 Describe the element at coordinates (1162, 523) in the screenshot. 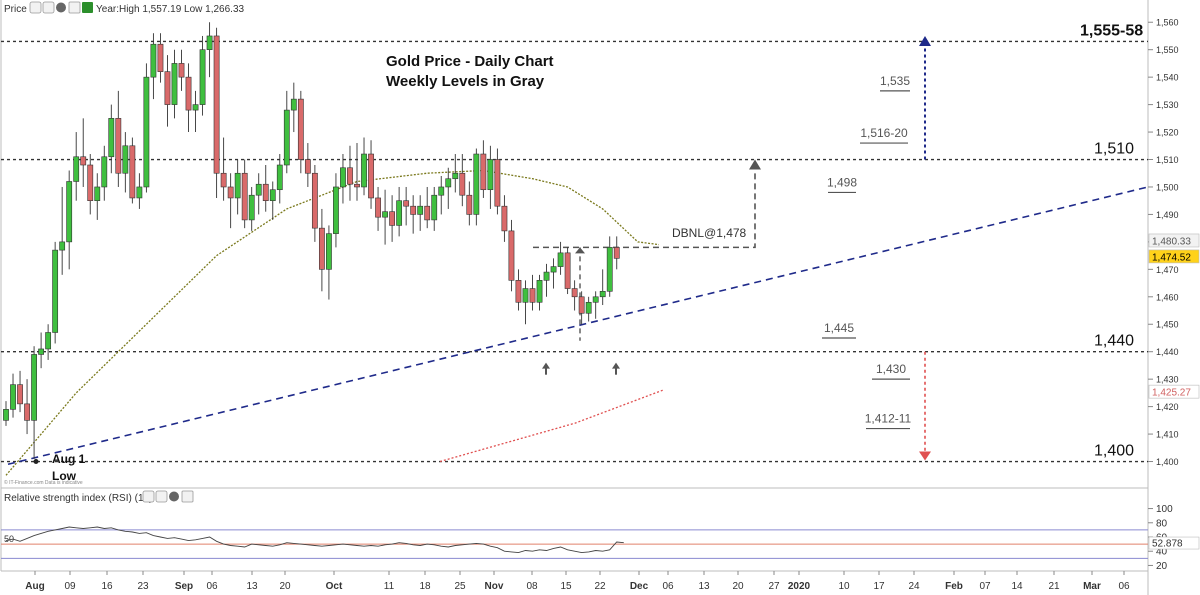

I see `rsi-tick-label: 80` at that location.